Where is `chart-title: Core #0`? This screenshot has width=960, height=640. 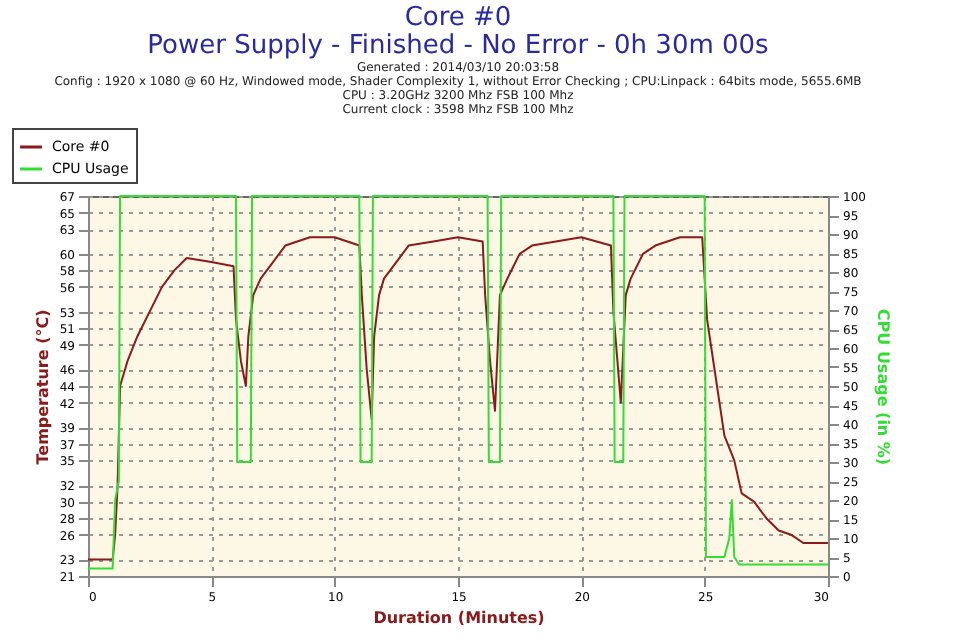 chart-title: Core #0 is located at coordinates (458, 18).